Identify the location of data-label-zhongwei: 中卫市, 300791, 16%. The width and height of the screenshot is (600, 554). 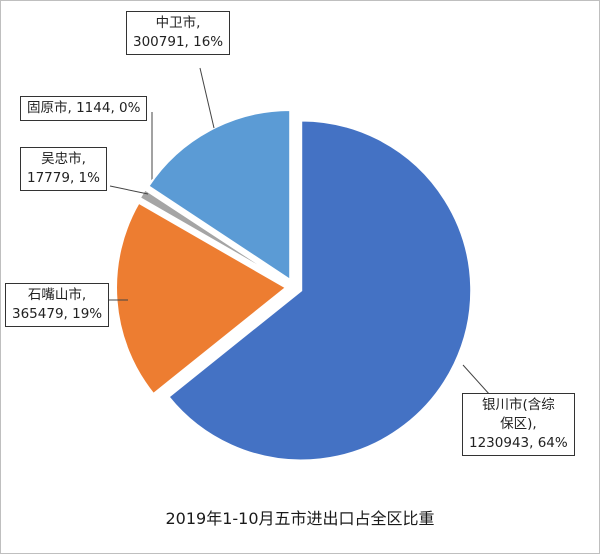
(178, 33).